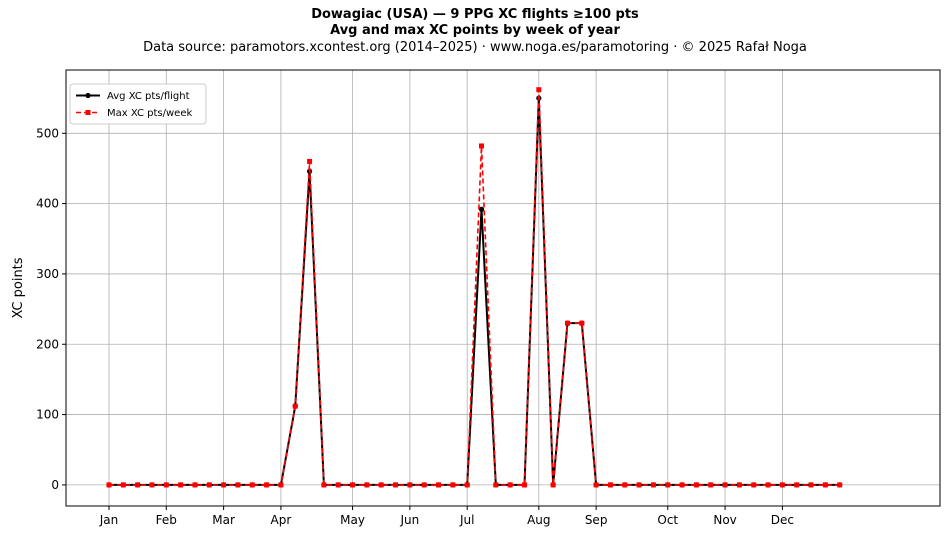 The height and width of the screenshot is (539, 950). I want to click on x-tick-label: Dec, so click(782, 520).